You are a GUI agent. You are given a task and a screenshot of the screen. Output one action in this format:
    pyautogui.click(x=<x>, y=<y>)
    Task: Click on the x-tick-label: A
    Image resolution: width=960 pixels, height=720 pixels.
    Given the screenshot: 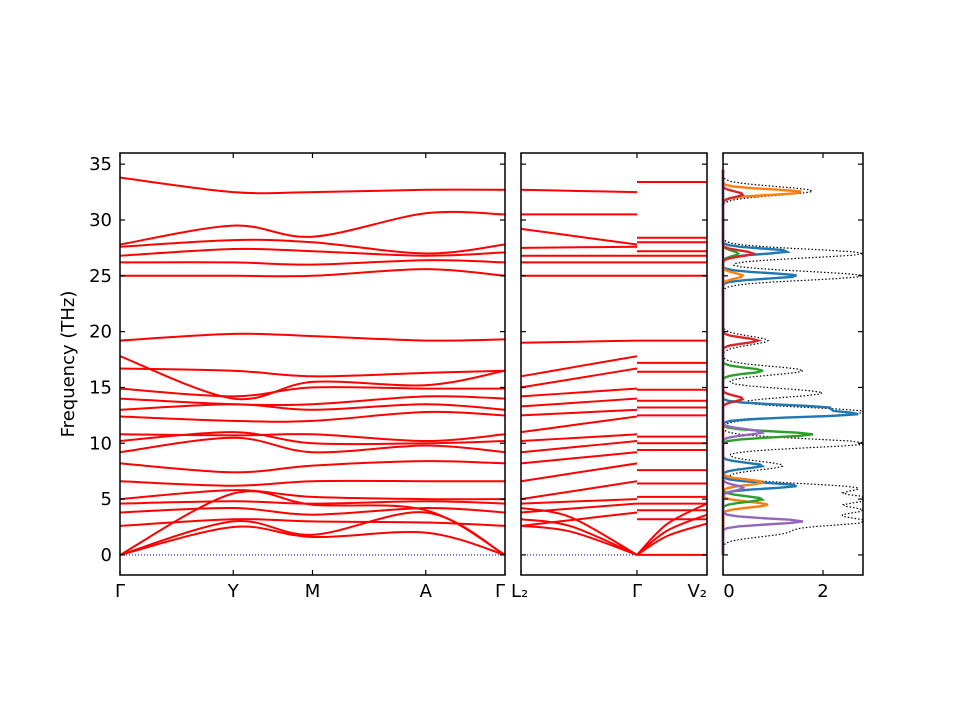 What is the action you would take?
    pyautogui.click(x=426, y=591)
    